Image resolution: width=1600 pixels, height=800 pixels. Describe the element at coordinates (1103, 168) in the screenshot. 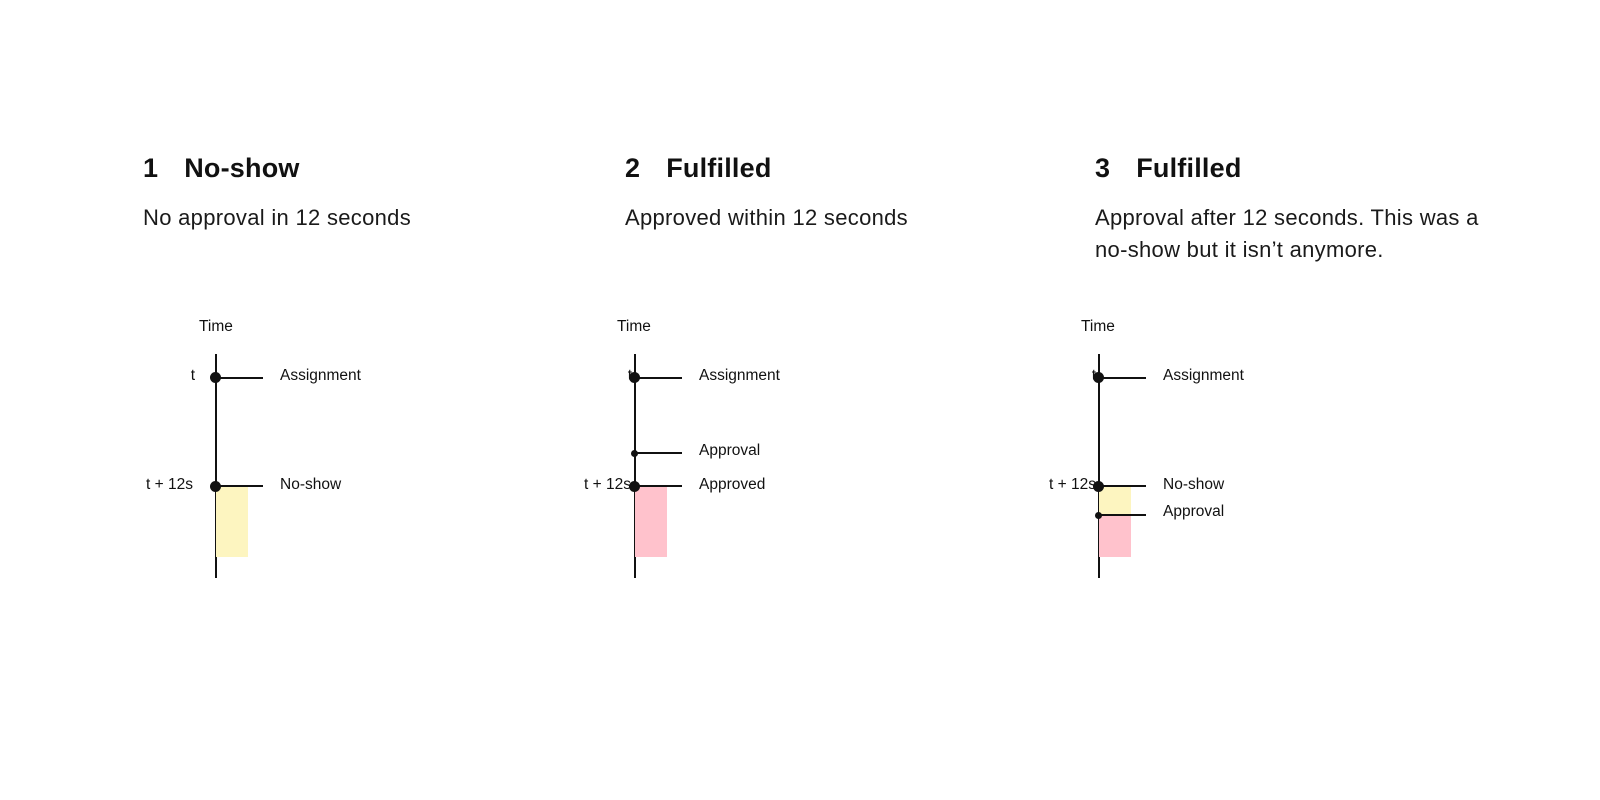

I see `panel-number: 3` at that location.